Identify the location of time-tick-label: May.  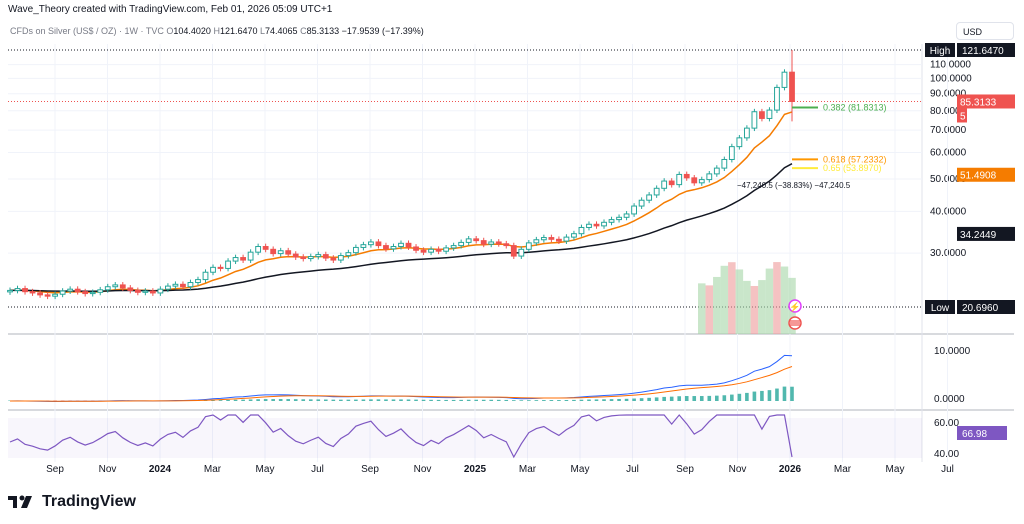
(265, 469).